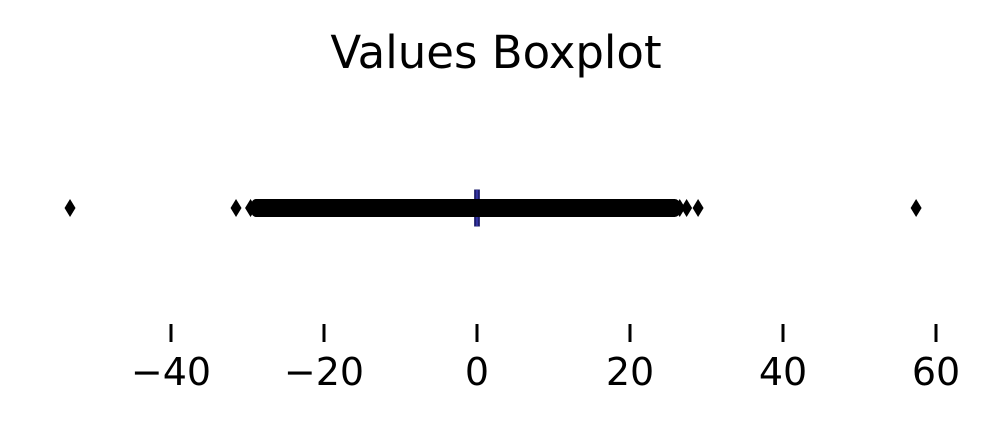  I want to click on x-tick-label: 0, so click(477, 372).